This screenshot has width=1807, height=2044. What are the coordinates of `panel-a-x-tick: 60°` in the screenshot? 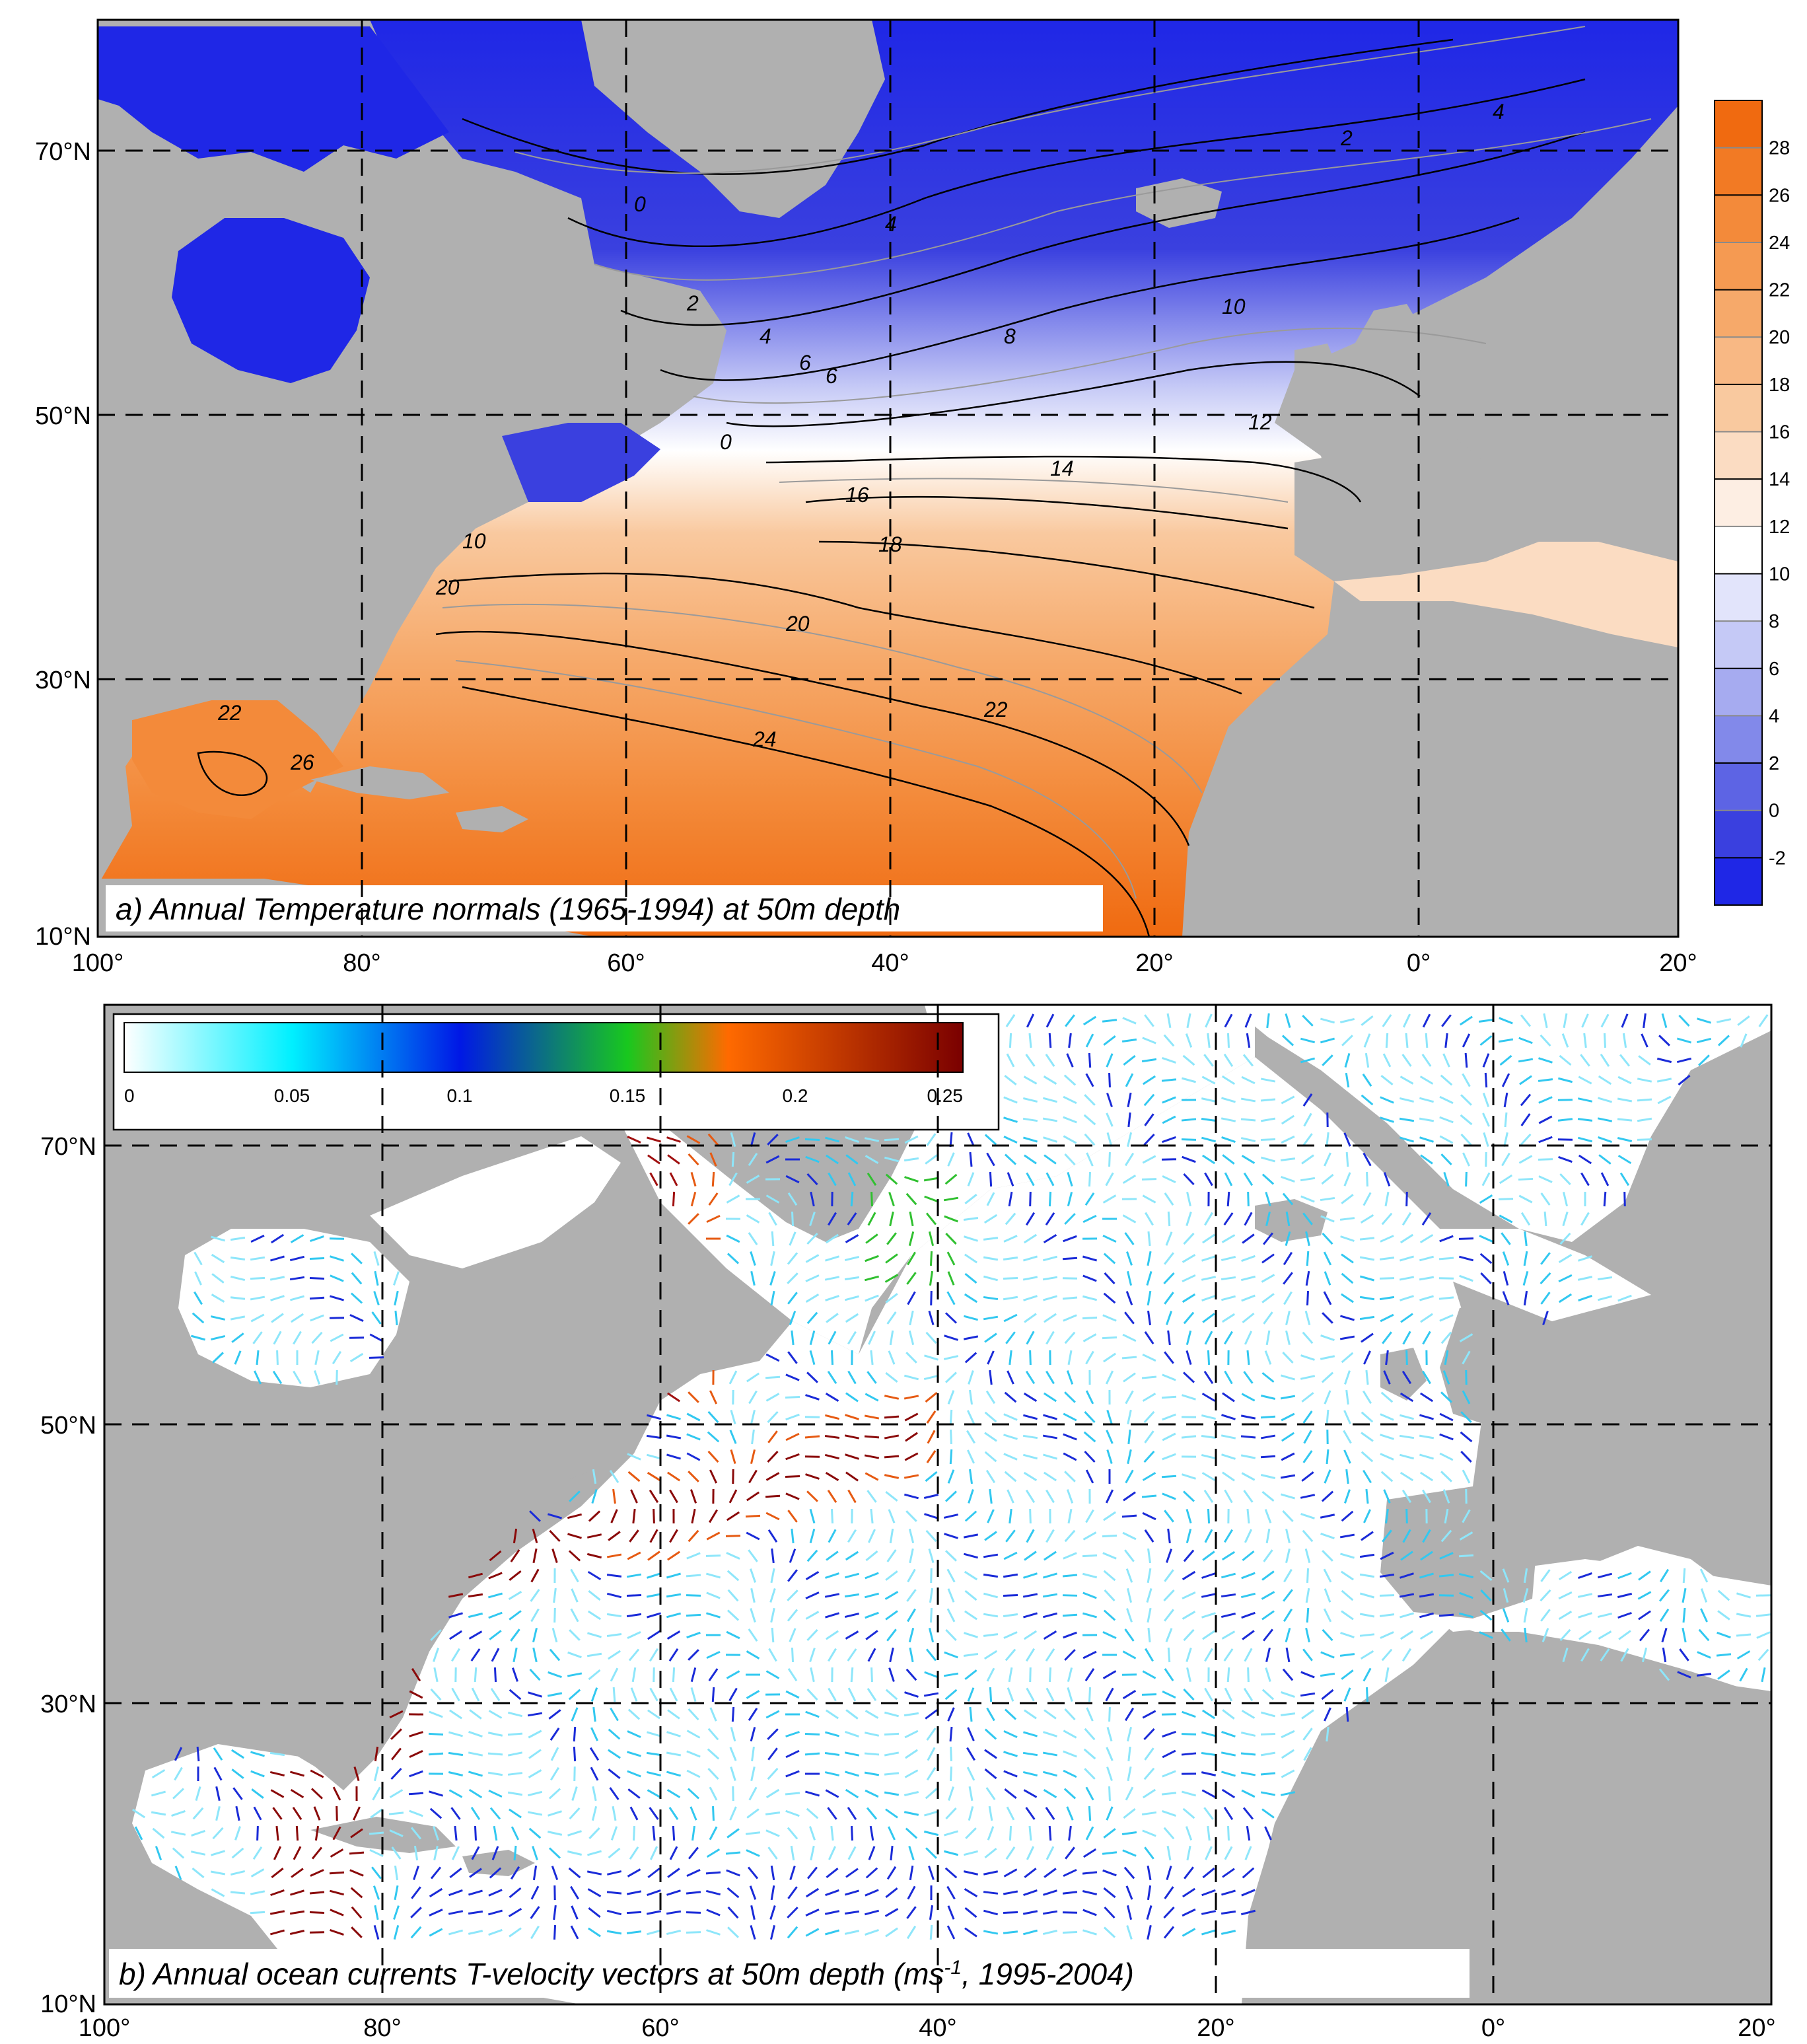 It's located at (626, 963).